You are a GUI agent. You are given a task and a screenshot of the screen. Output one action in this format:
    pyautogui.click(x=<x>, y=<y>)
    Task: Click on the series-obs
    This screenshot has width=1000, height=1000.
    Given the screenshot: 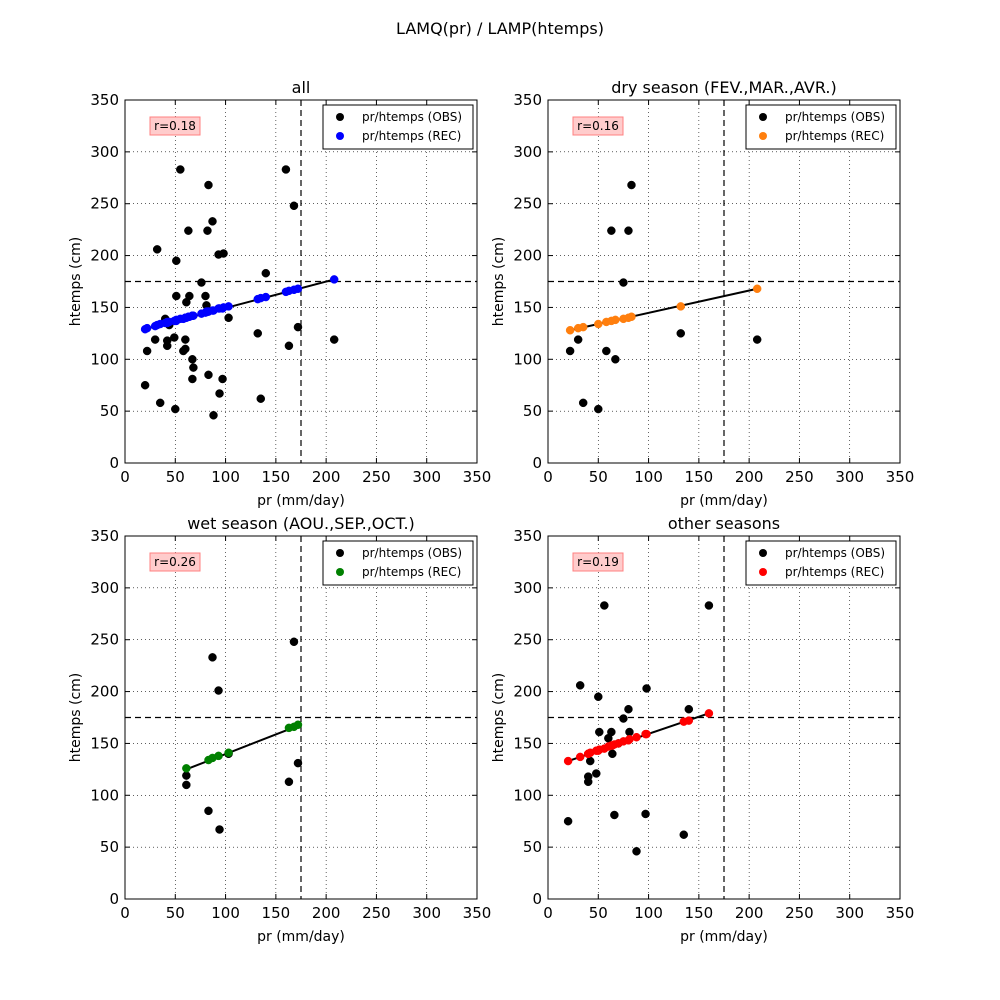 What is the action you would take?
    pyautogui.click(x=242, y=735)
    